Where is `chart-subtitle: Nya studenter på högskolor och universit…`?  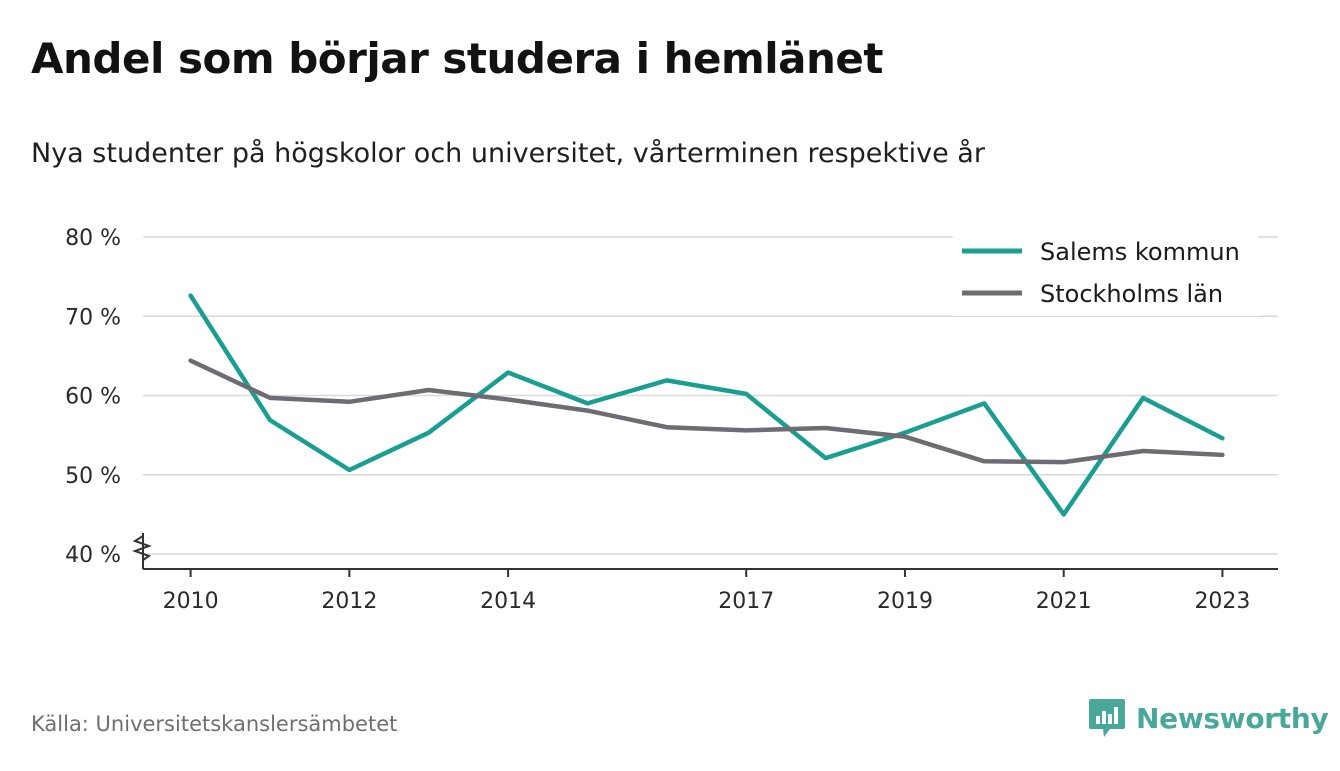 chart-subtitle: Nya studenter på högskolor och universit… is located at coordinates (508, 153).